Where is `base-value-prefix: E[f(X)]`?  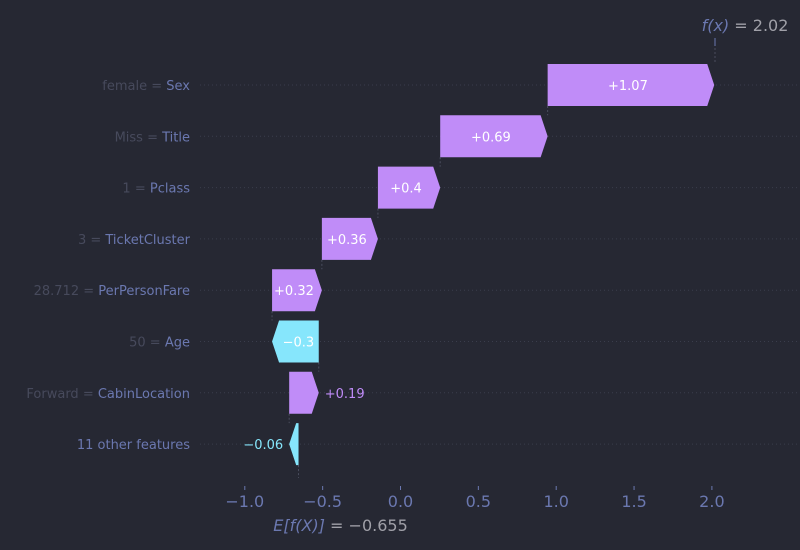
base-value-prefix: E[f(X)] is located at coordinates (299, 525).